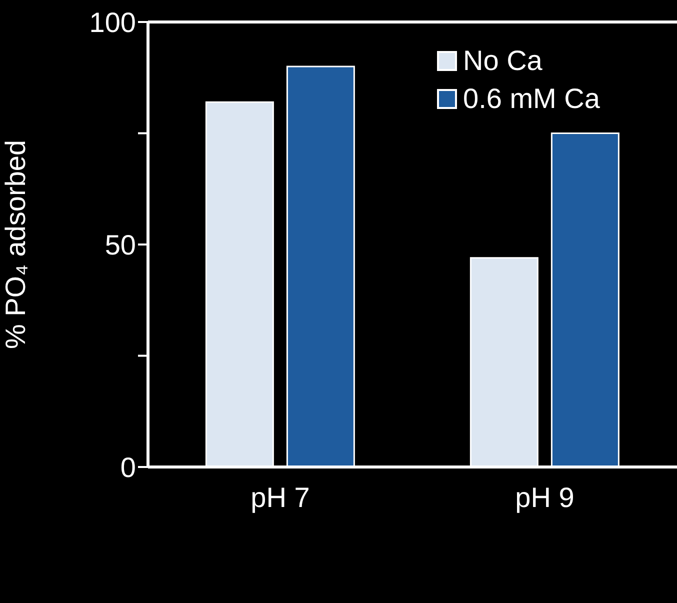 This screenshot has height=603, width=677. Describe the element at coordinates (280, 497) in the screenshot. I see `x-tick-label: pH 7` at that location.